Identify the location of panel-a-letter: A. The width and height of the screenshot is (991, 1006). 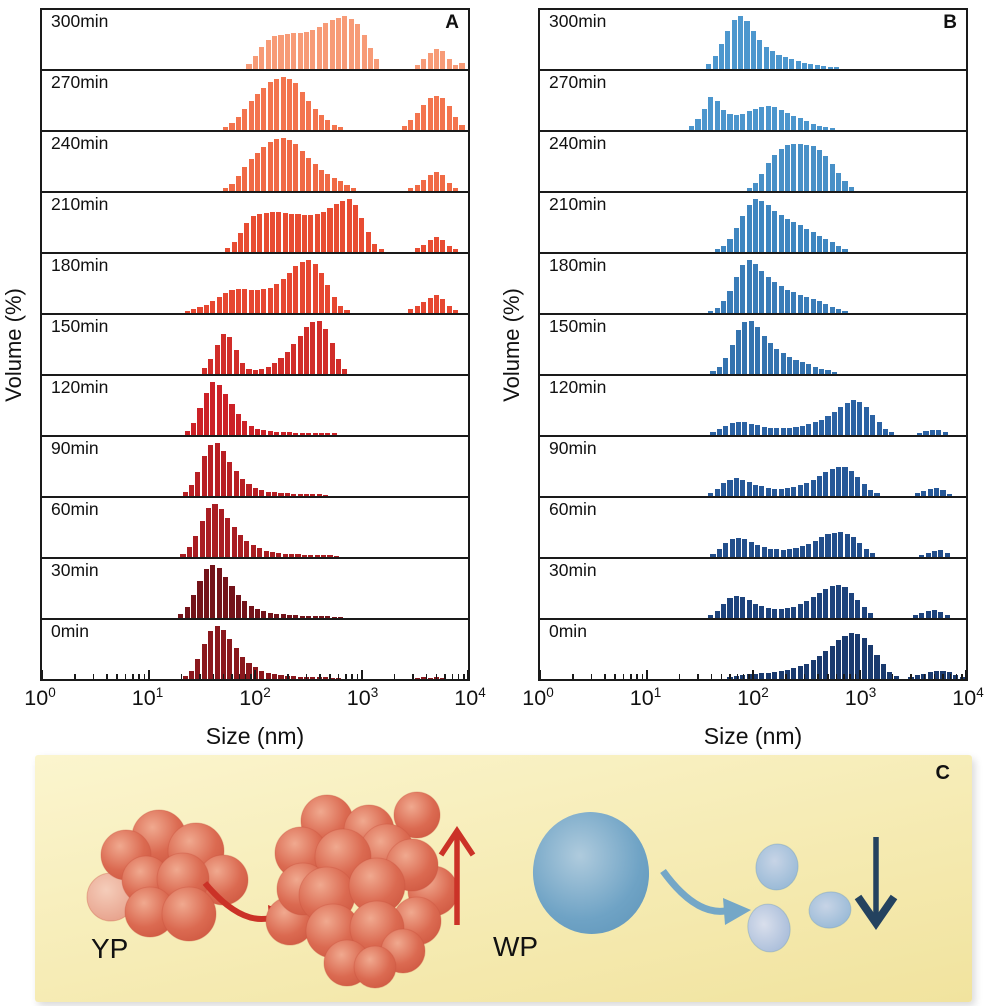
(452, 22).